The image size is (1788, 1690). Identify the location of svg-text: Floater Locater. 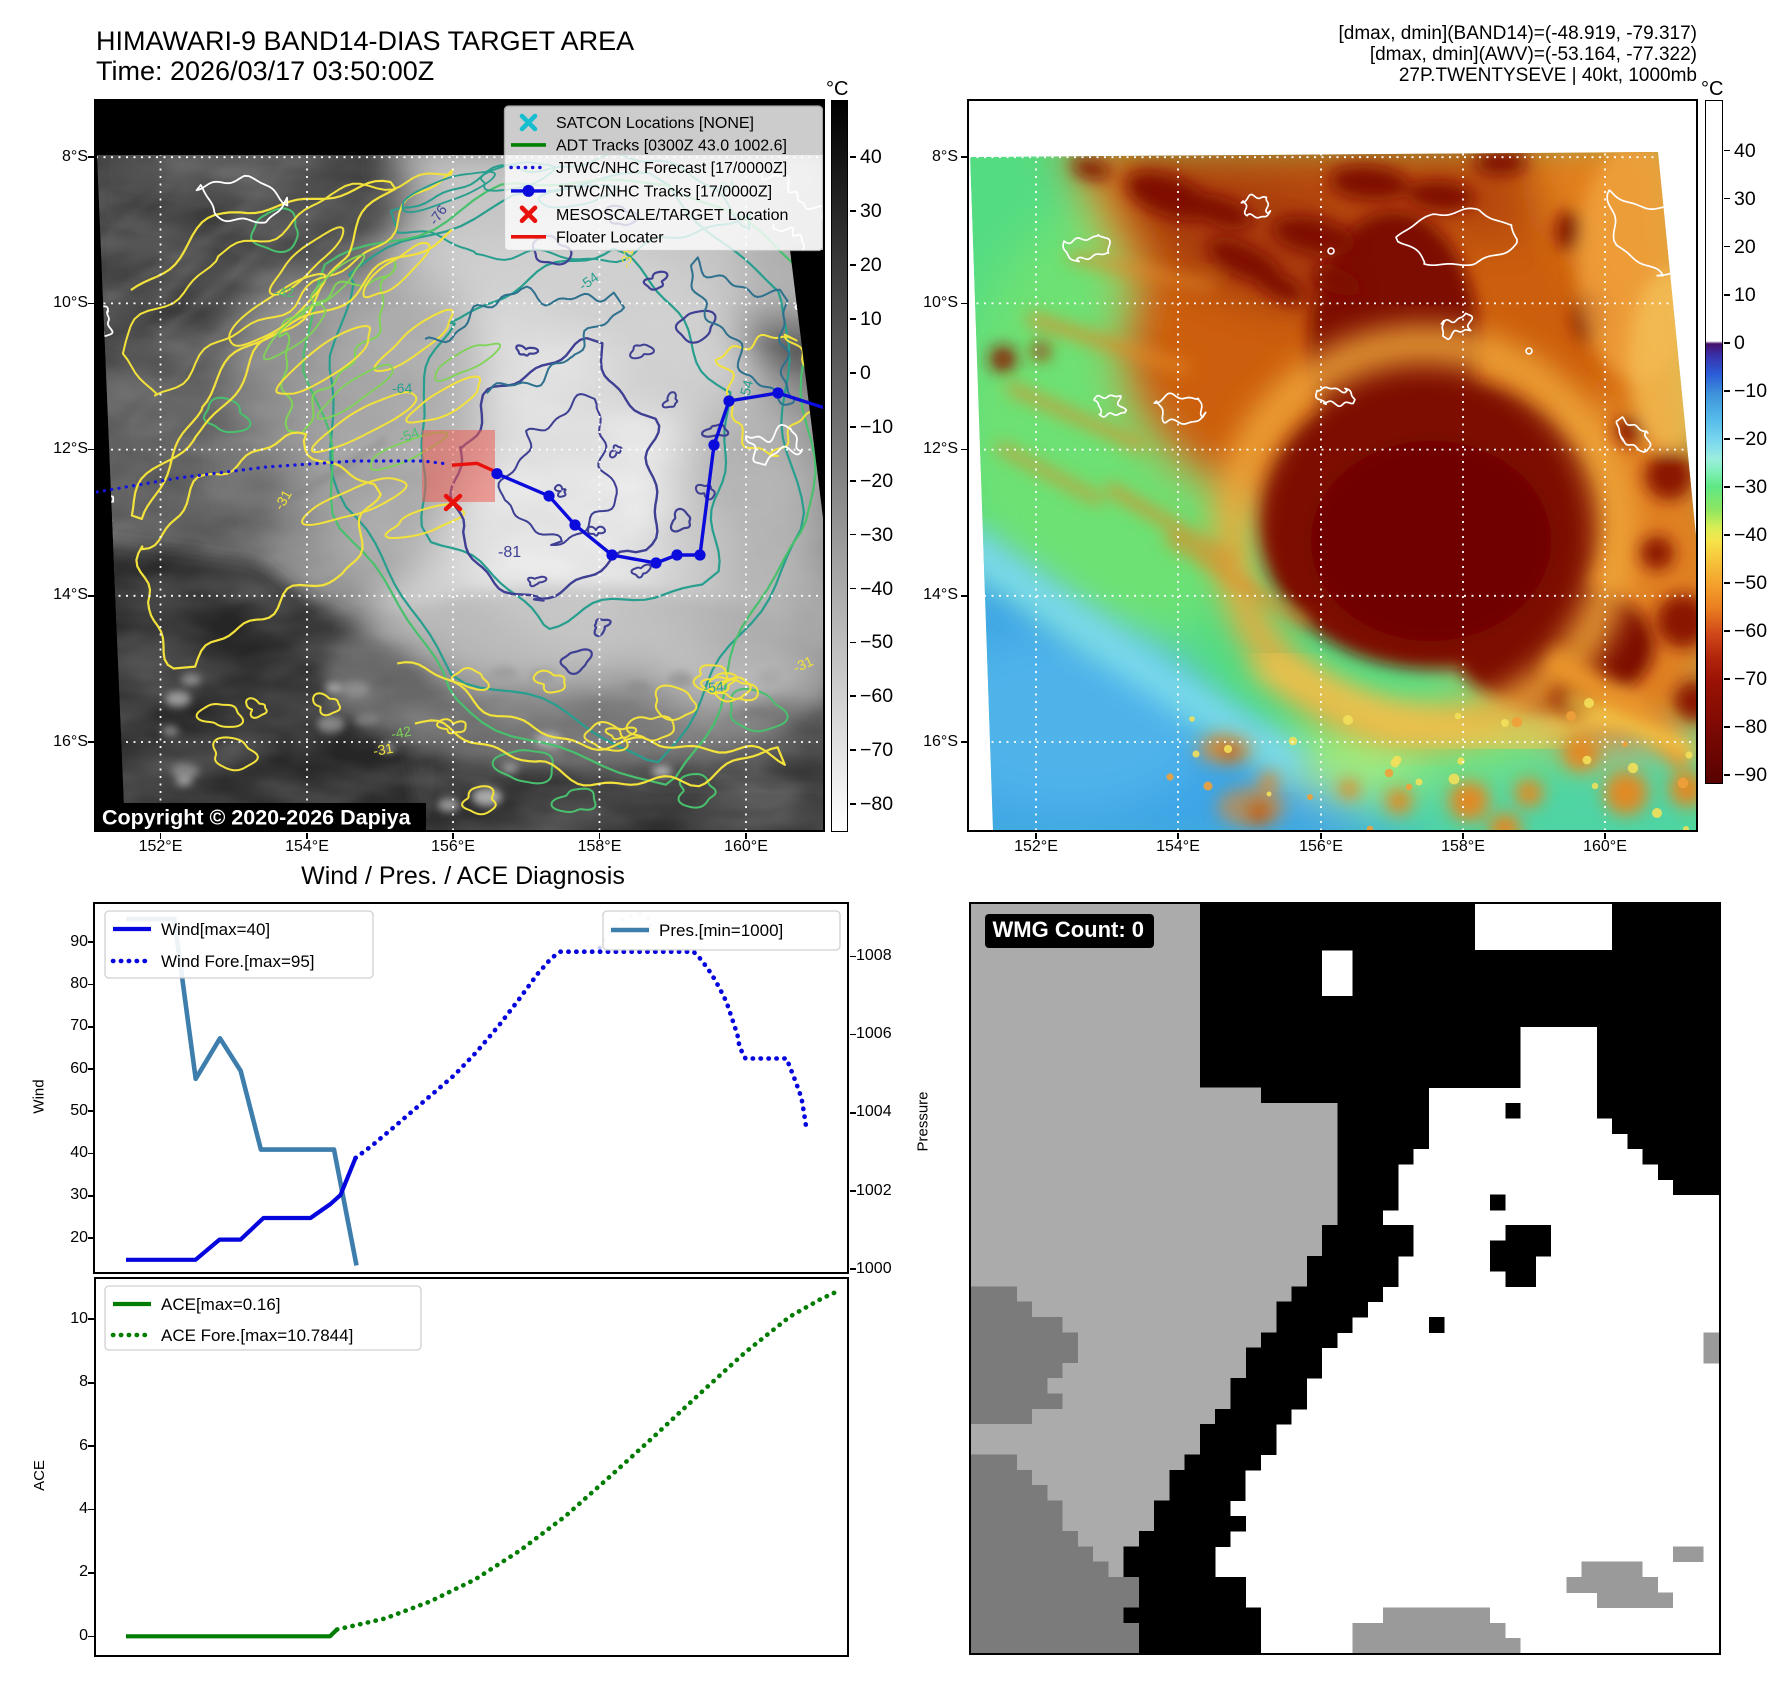
(610, 237).